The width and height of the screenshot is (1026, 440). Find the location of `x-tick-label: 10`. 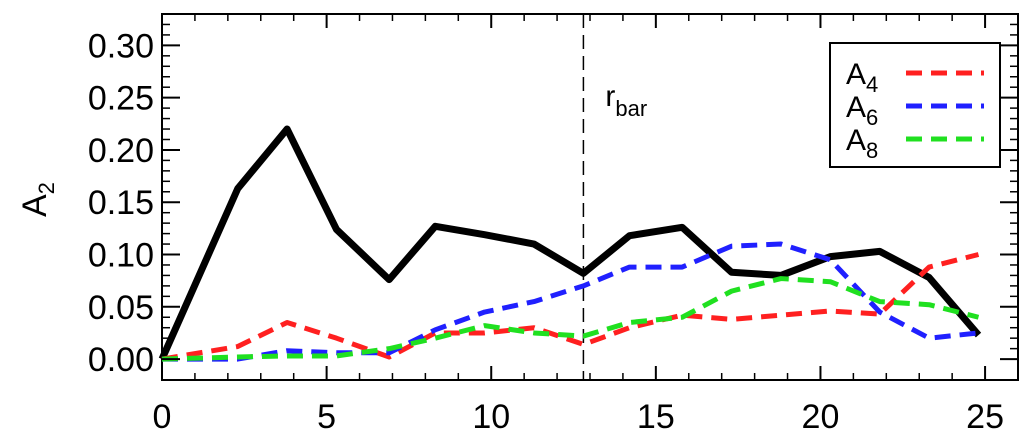

x-tick-label: 10 is located at coordinates (491, 417).